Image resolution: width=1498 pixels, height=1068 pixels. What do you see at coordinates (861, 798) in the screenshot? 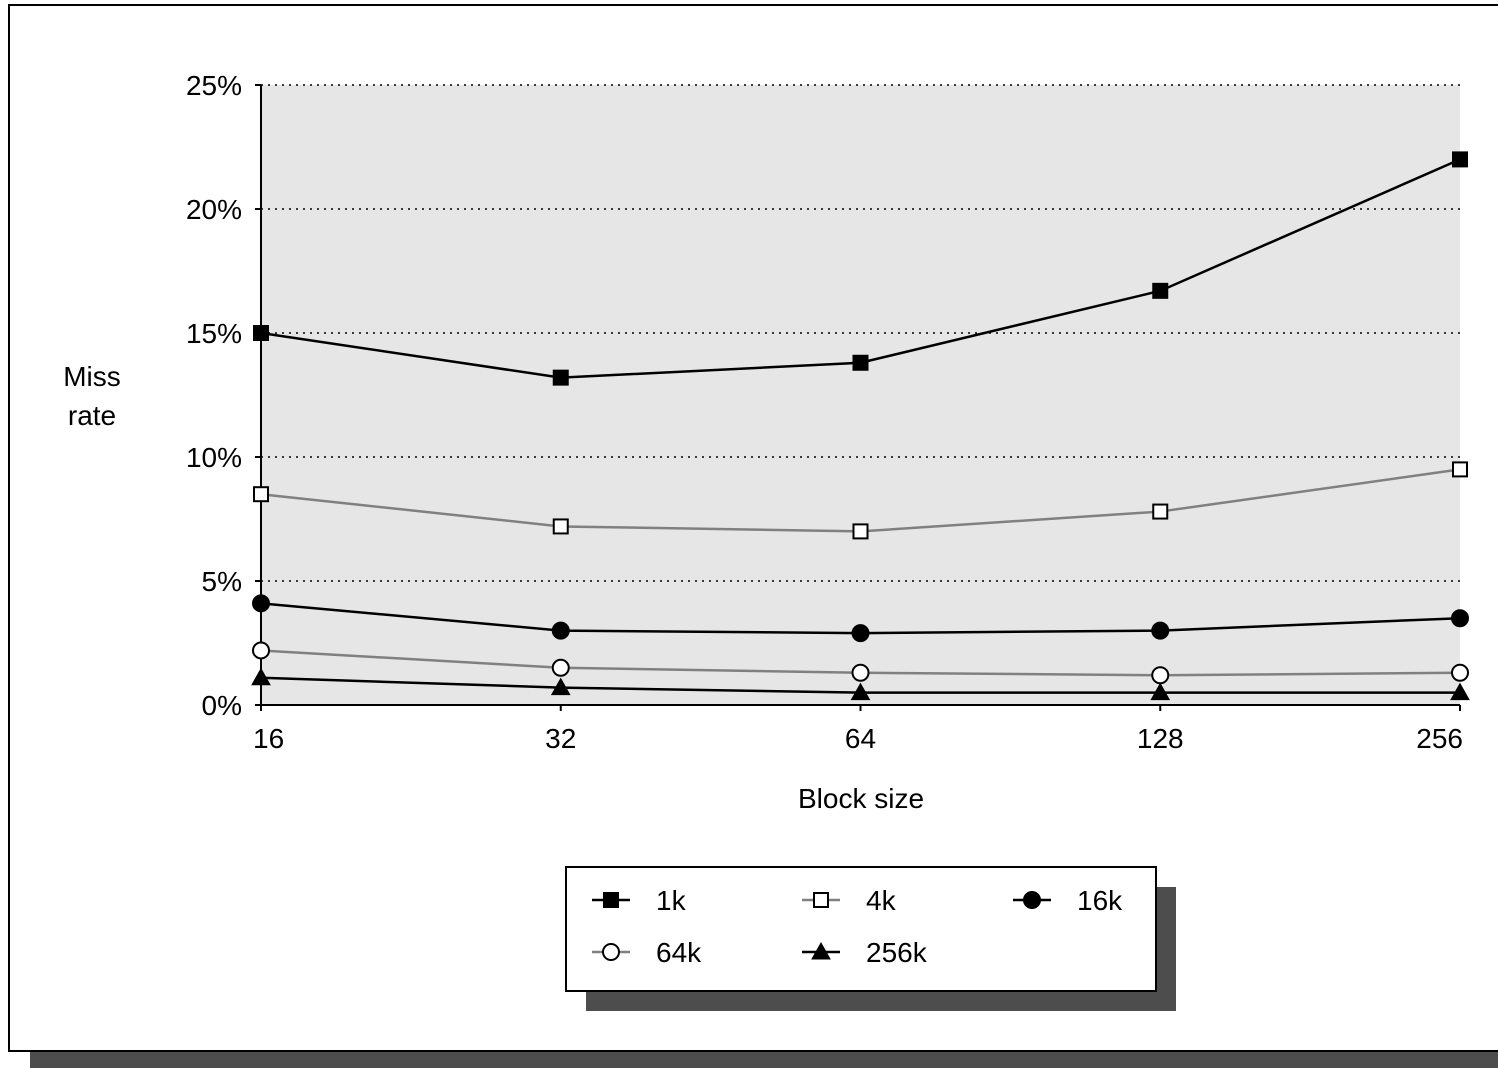
I see `x-axis-title: Block size` at bounding box center [861, 798].